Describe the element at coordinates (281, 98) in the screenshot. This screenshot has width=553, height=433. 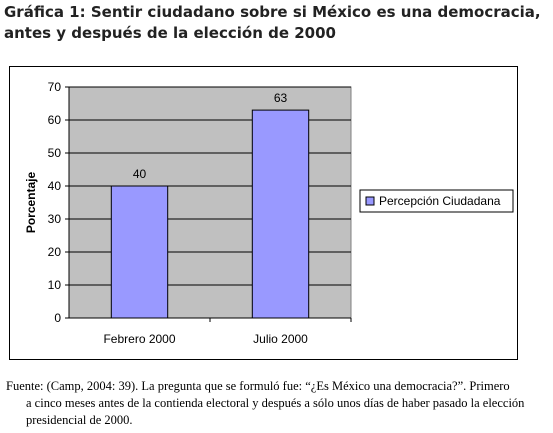
I see `data-label: 63` at that location.